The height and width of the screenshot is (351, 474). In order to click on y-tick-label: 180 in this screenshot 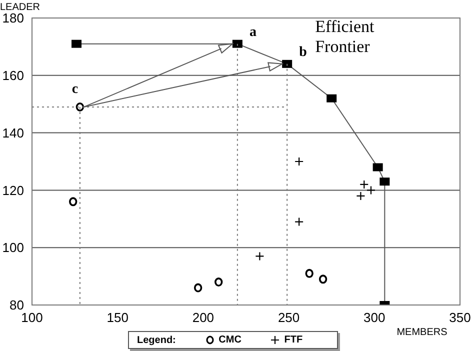, I will do `click(13, 18)`.